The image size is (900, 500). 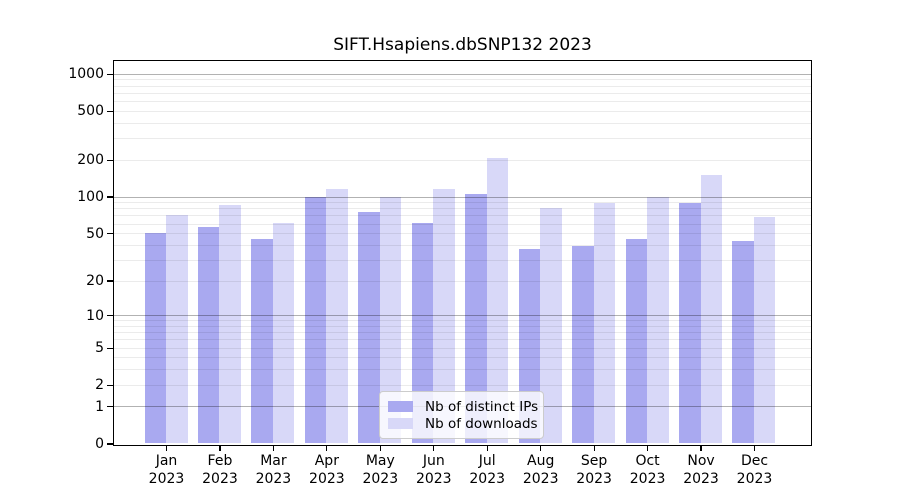 I want to click on legend-swatch-downloads, so click(x=400, y=423).